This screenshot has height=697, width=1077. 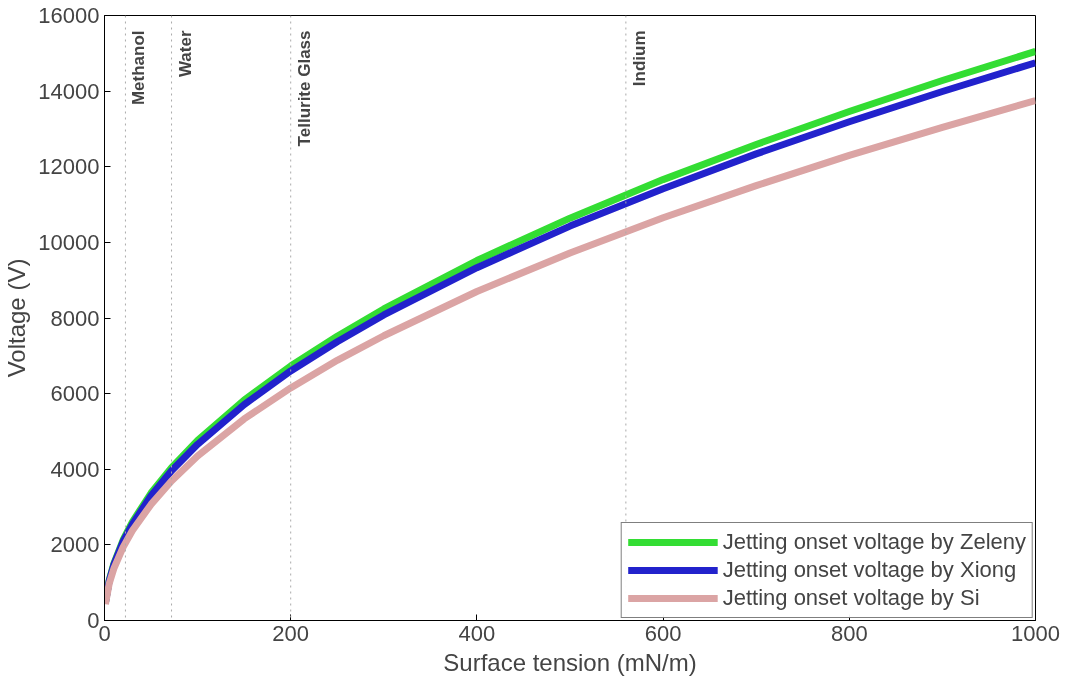 What do you see at coordinates (69, 242) in the screenshot?
I see `y-tick-label: 10000` at bounding box center [69, 242].